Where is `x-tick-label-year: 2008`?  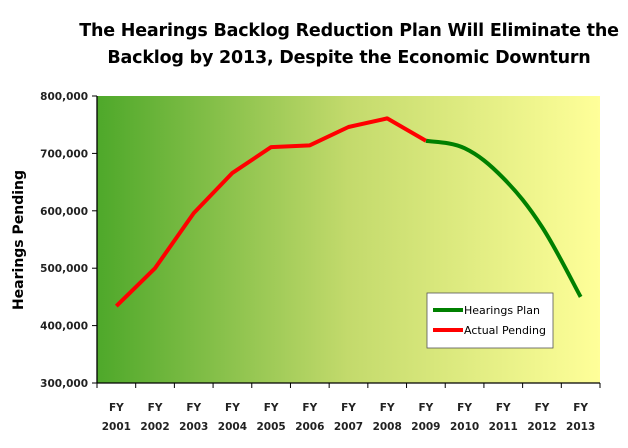
x-tick-label-year: 2008 is located at coordinates (387, 427).